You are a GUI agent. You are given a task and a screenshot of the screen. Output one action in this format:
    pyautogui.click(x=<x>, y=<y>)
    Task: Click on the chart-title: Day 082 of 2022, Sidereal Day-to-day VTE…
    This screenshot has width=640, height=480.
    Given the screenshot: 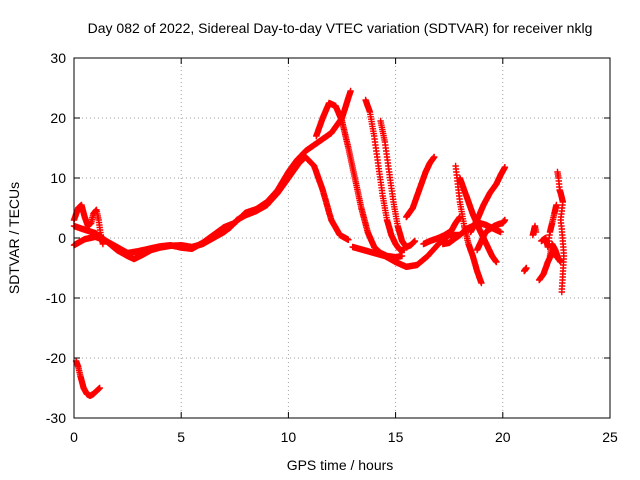 What is the action you would take?
    pyautogui.click(x=340, y=28)
    